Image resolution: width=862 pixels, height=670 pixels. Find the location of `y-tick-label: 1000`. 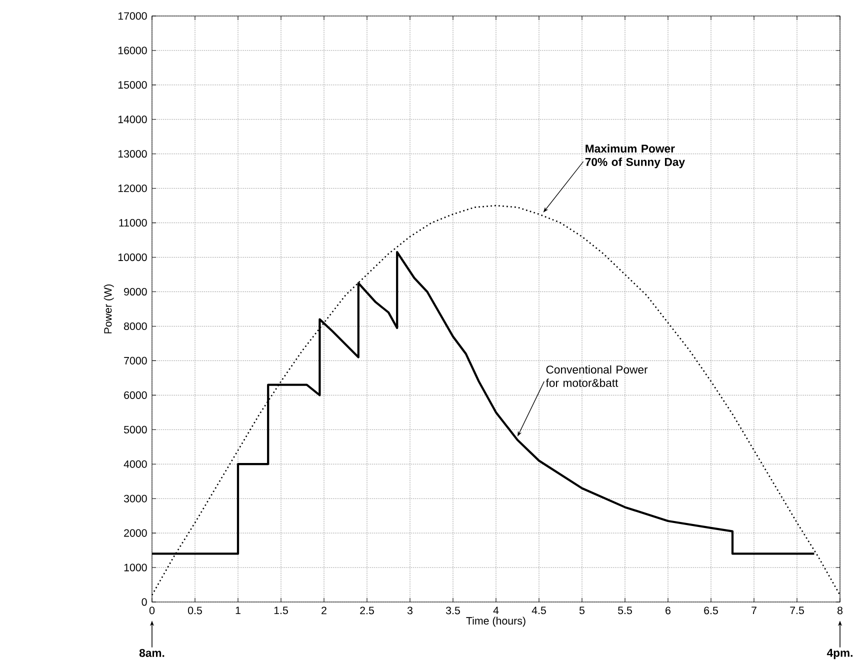

y-tick-label: 1000 is located at coordinates (135, 568).